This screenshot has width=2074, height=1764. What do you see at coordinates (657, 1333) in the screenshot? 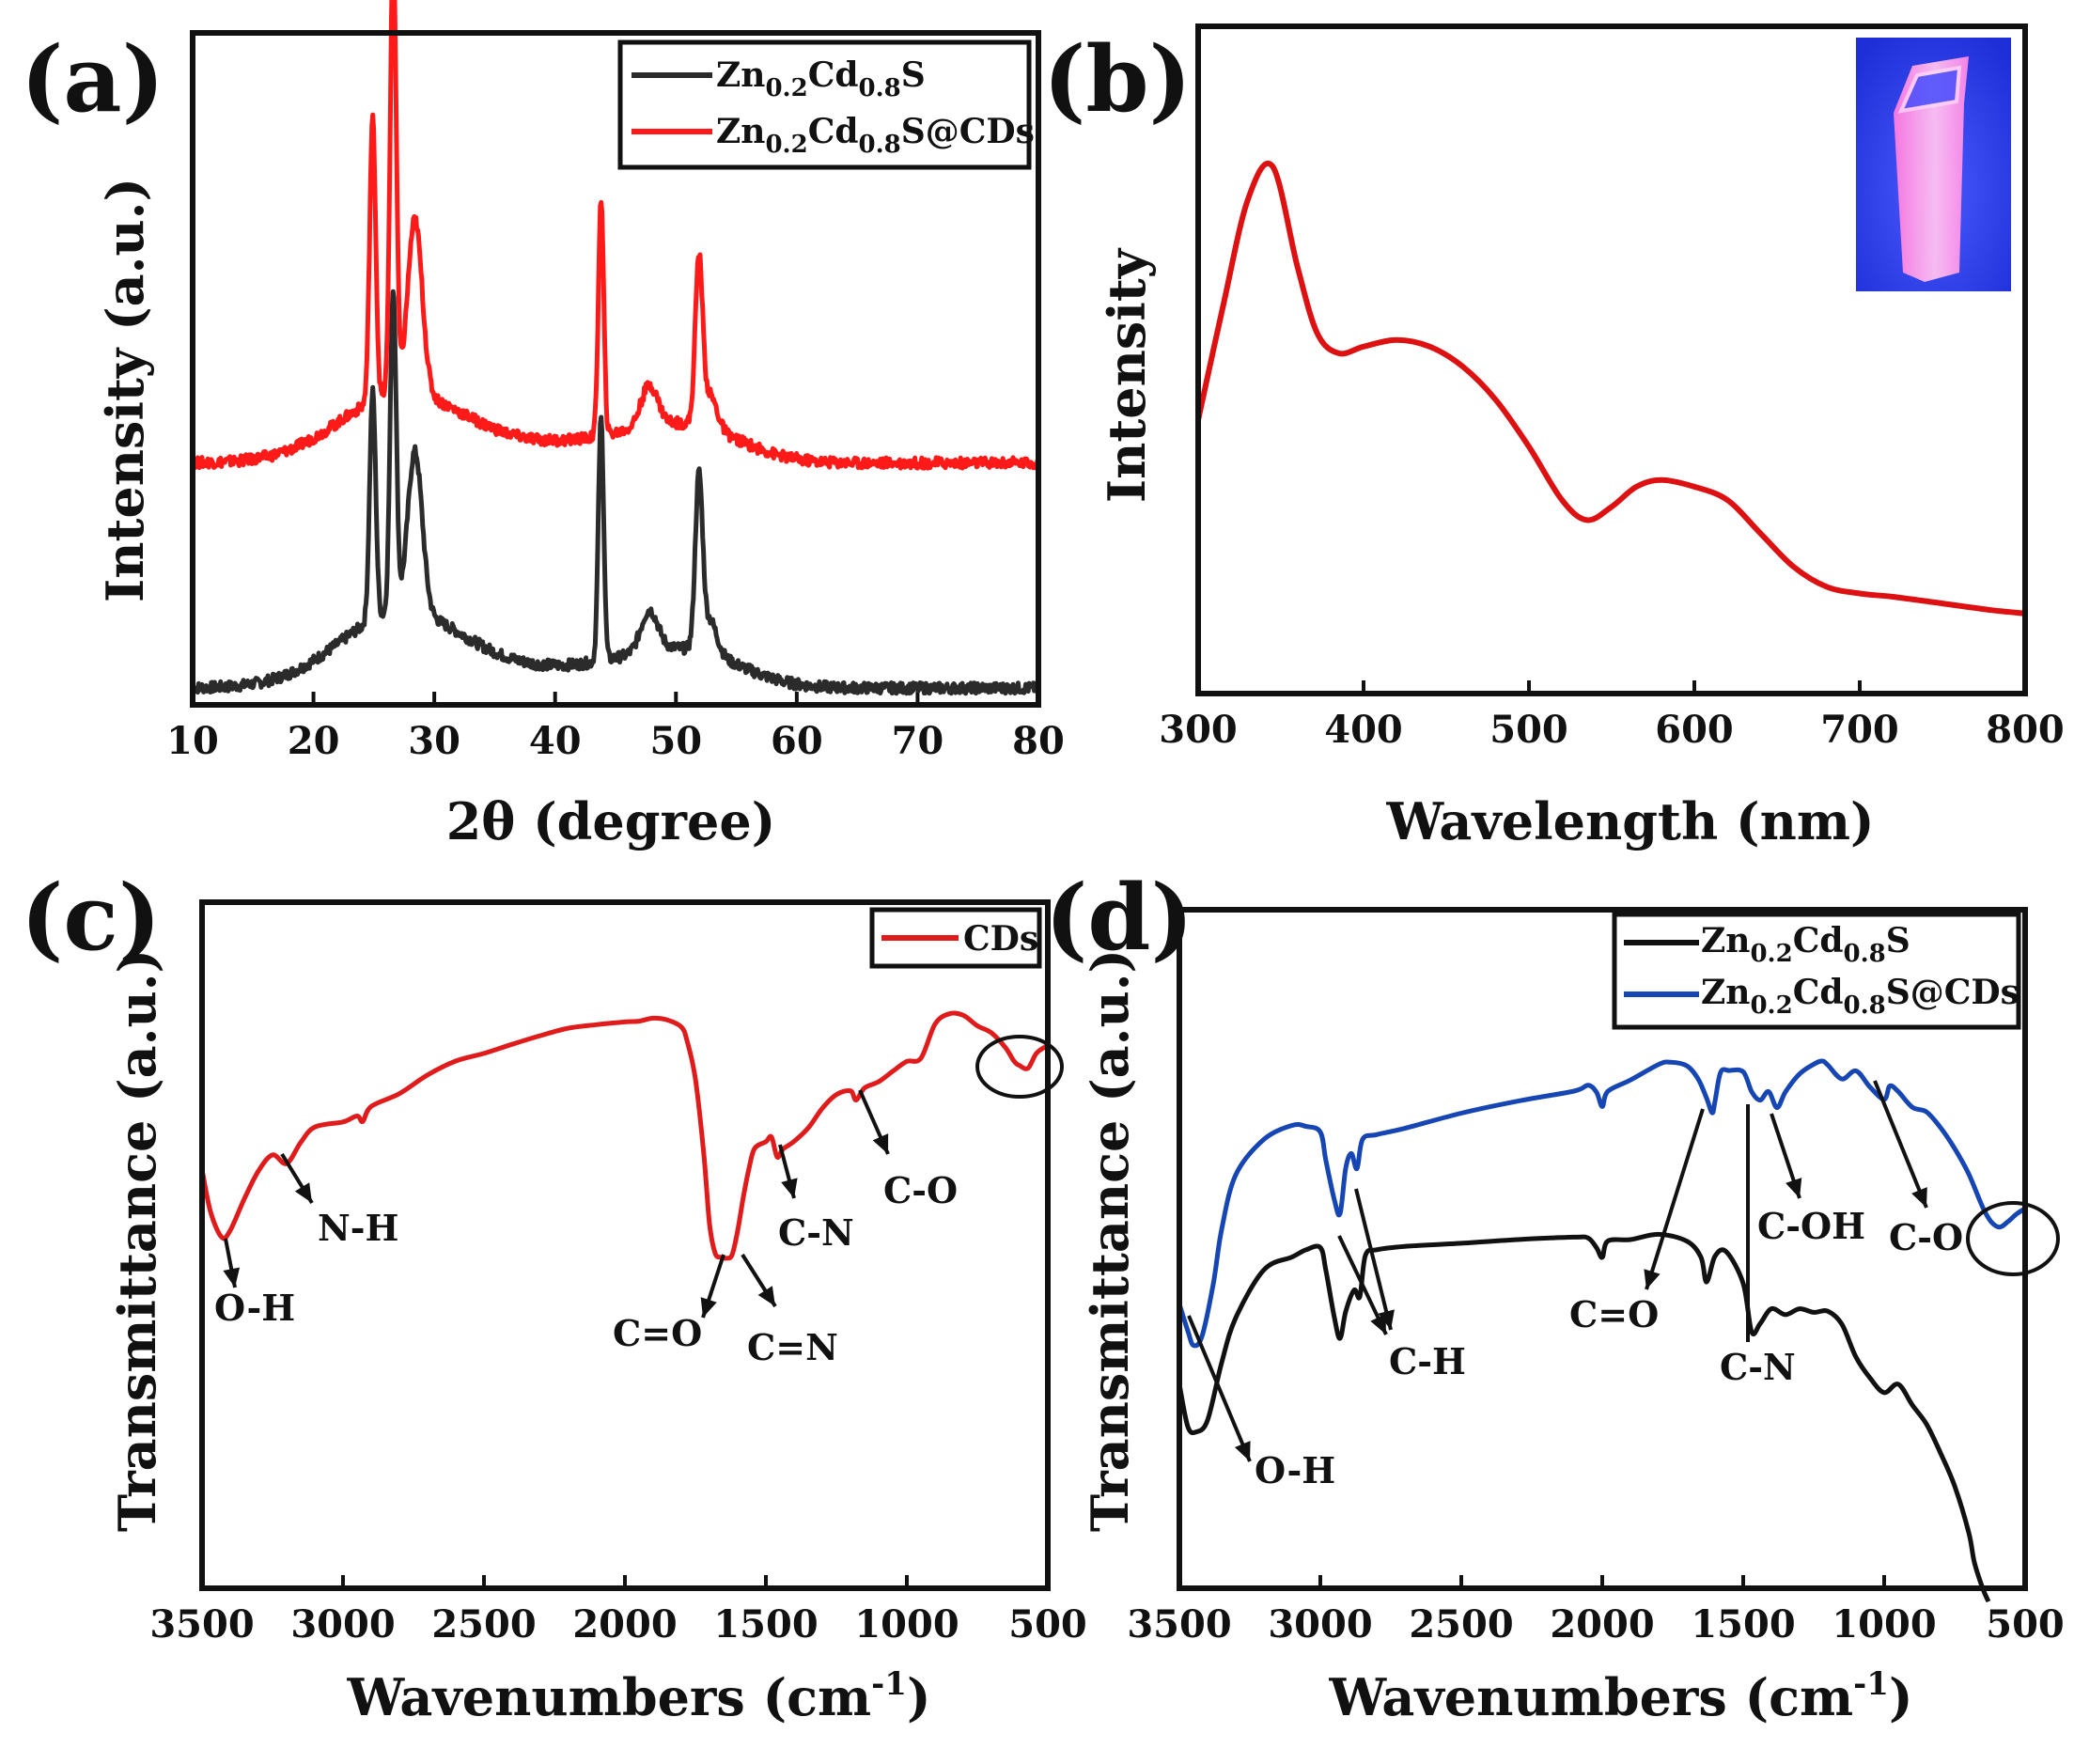
I see `annotation-c-co-double: C=O` at bounding box center [657, 1333].